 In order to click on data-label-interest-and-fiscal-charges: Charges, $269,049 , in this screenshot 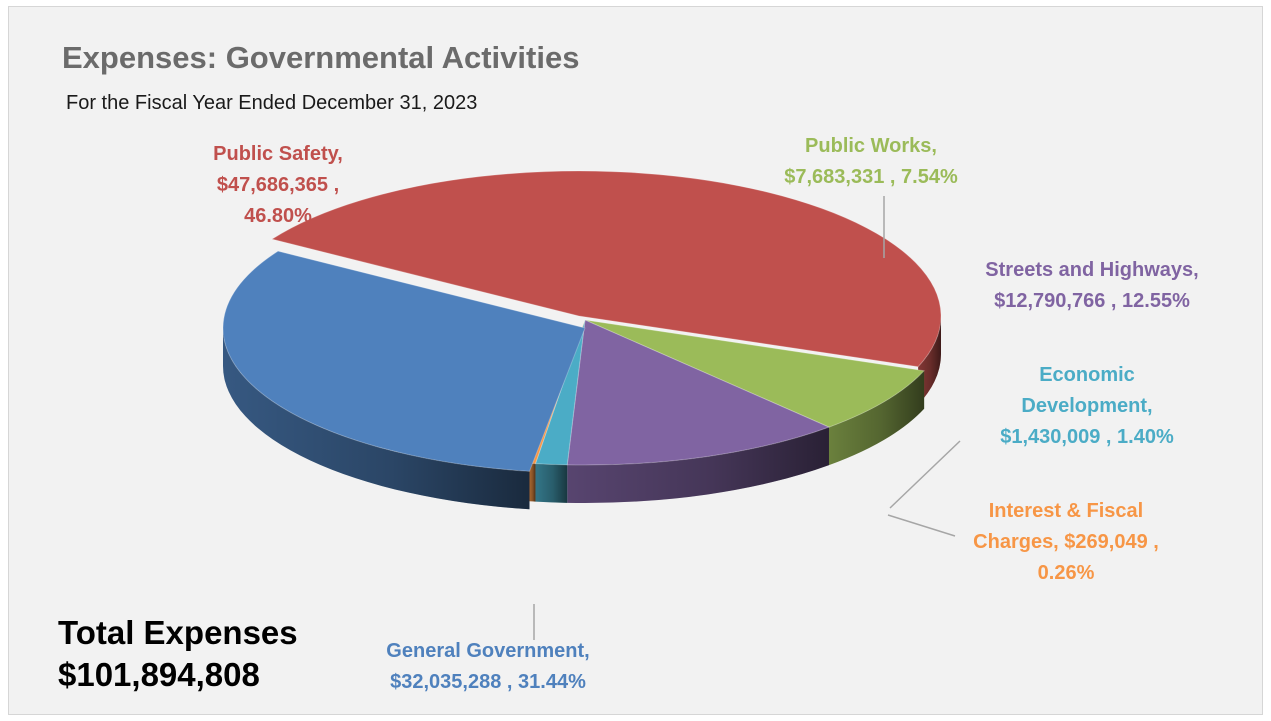, I will do `click(1066, 542)`.